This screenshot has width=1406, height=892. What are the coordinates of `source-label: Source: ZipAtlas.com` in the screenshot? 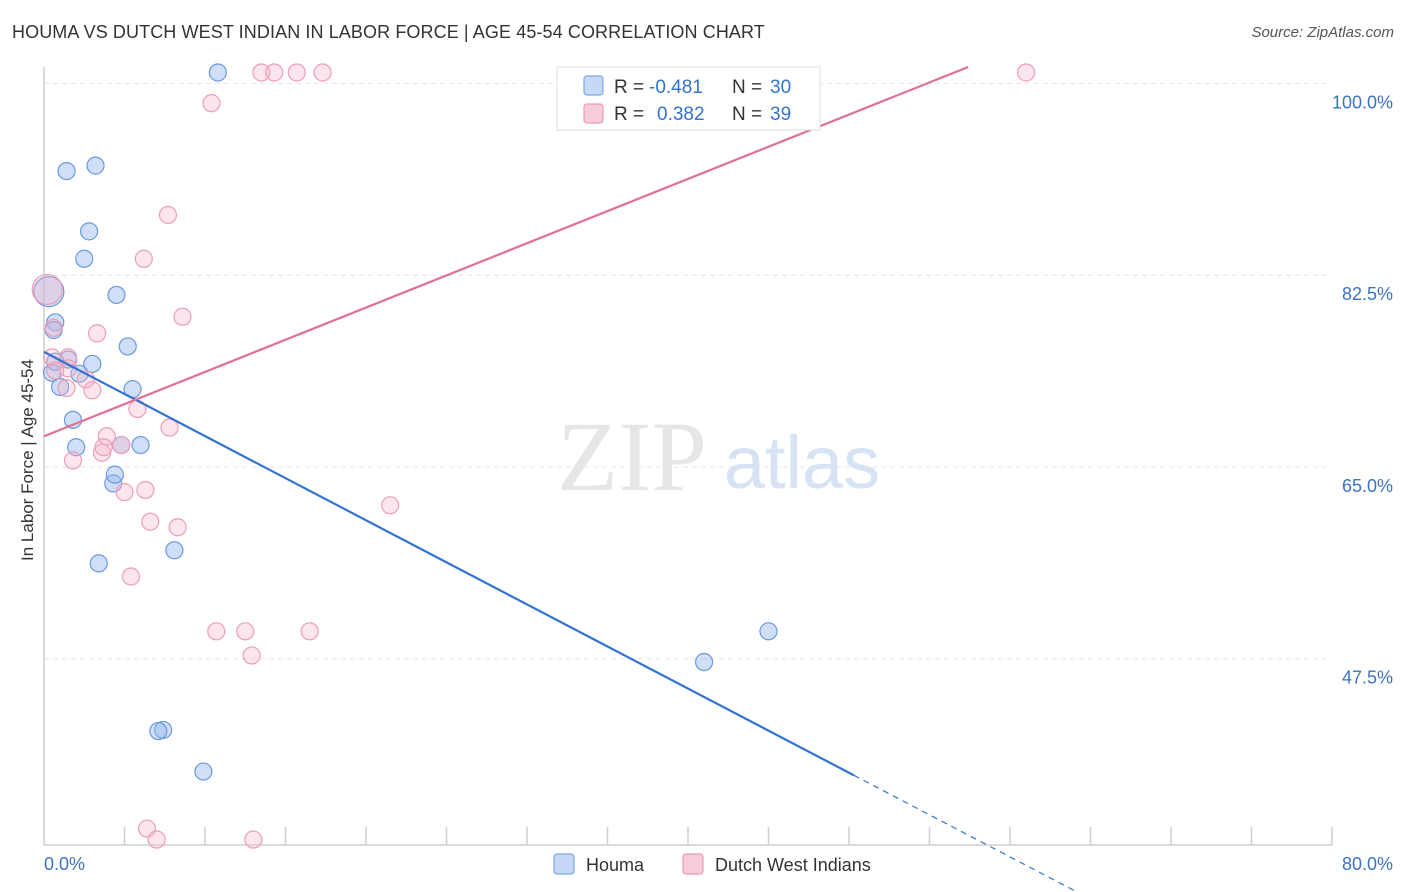 It's located at (1322, 32).